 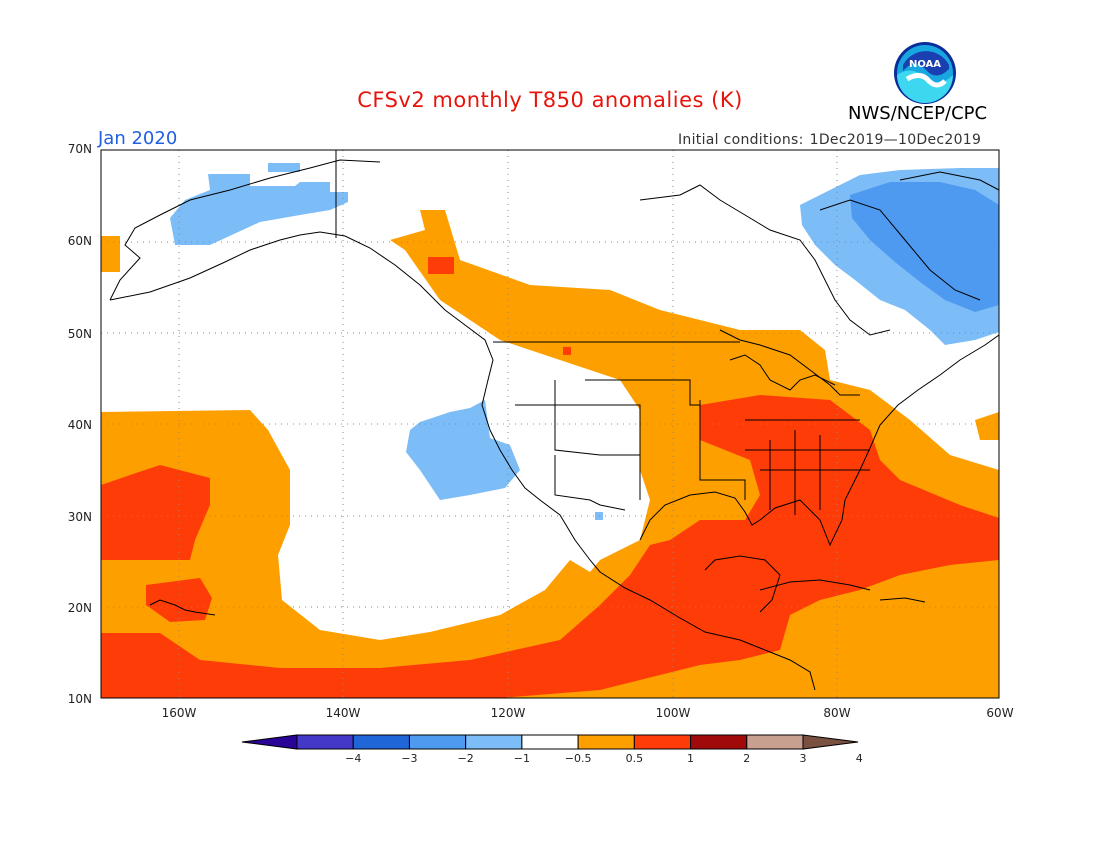 I want to click on forecast-month: Jan 2020, so click(x=138, y=138).